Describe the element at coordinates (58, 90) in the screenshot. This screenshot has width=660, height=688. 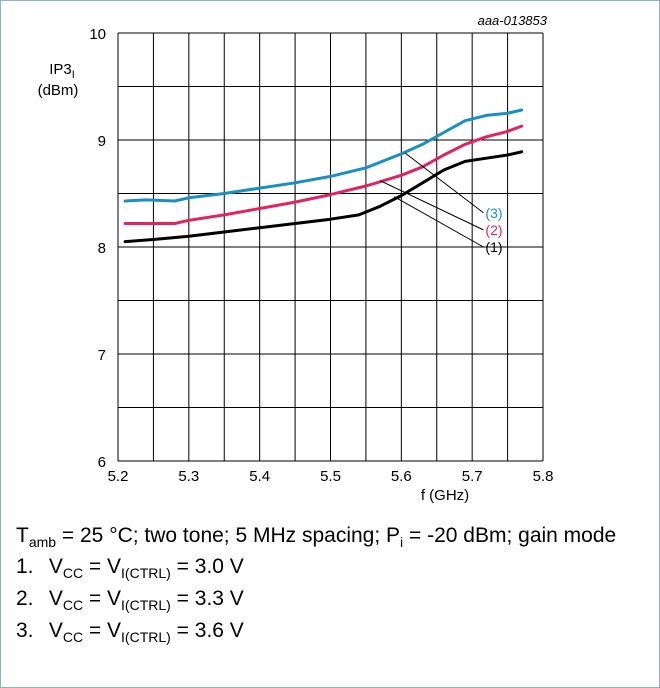
I see `y-axis-unit: (dBm)` at that location.